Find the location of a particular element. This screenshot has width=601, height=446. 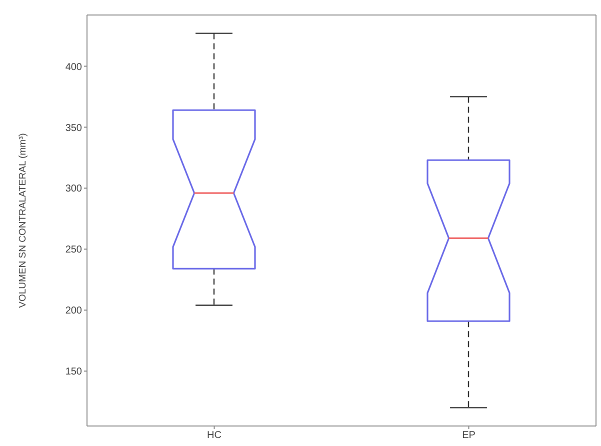

x-tick-label: EP is located at coordinates (469, 436).